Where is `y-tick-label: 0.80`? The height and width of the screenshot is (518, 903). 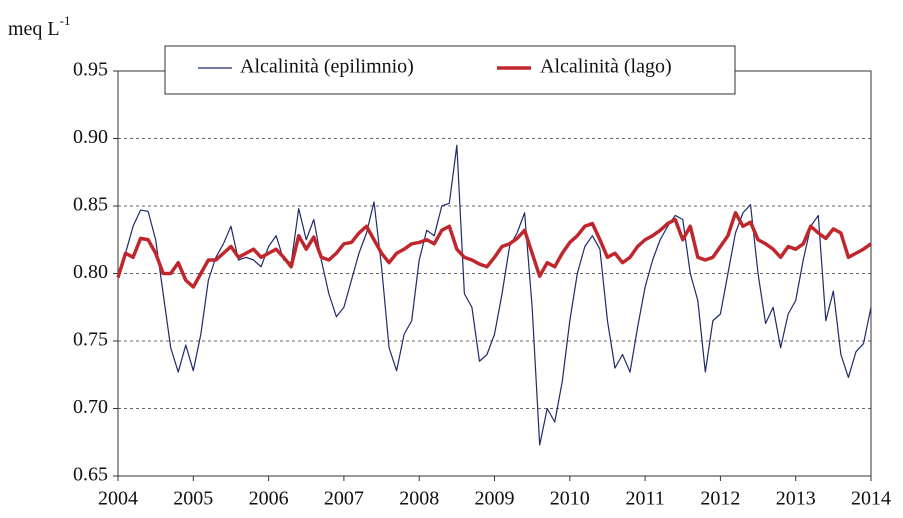 y-tick-label: 0.80 is located at coordinates (90, 272).